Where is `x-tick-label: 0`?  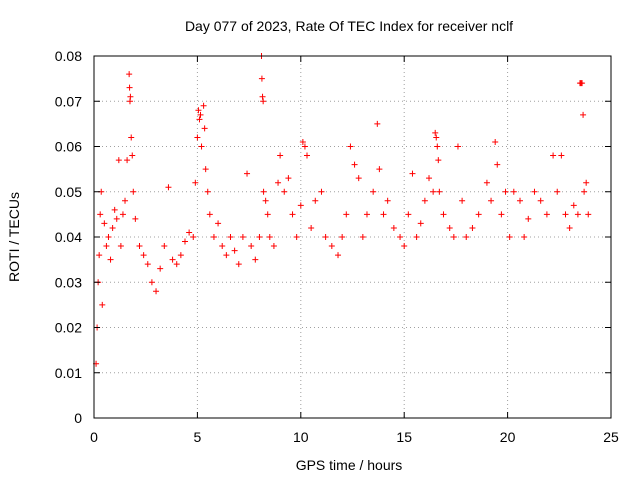 x-tick-label: 0 is located at coordinates (94, 437).